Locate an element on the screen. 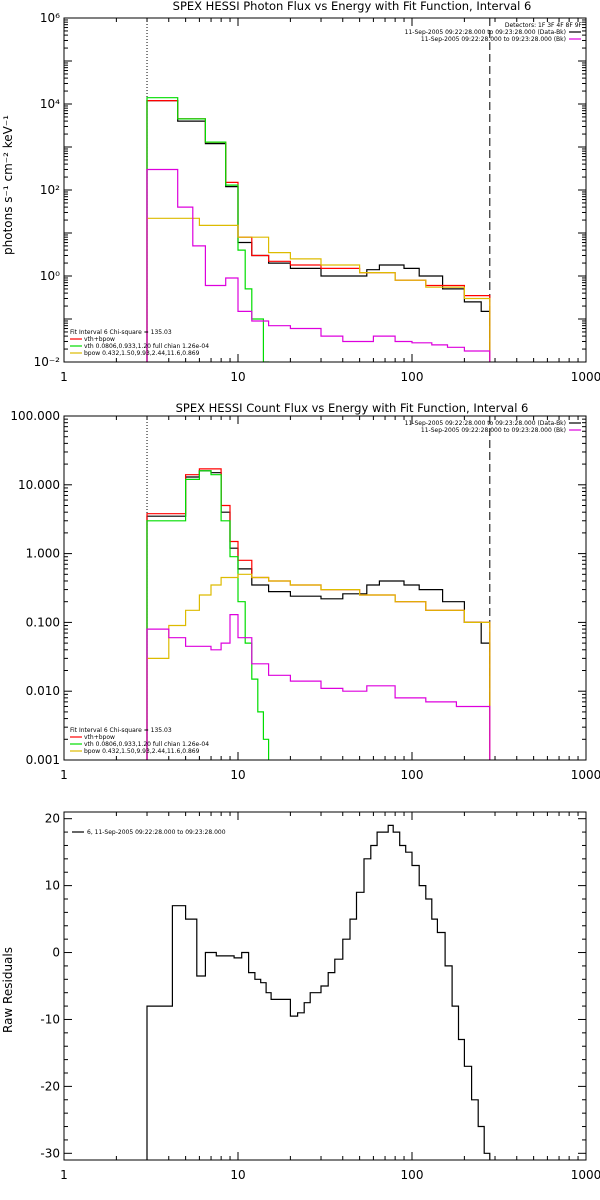  y-tick-label: 10² is located at coordinates (50, 190).